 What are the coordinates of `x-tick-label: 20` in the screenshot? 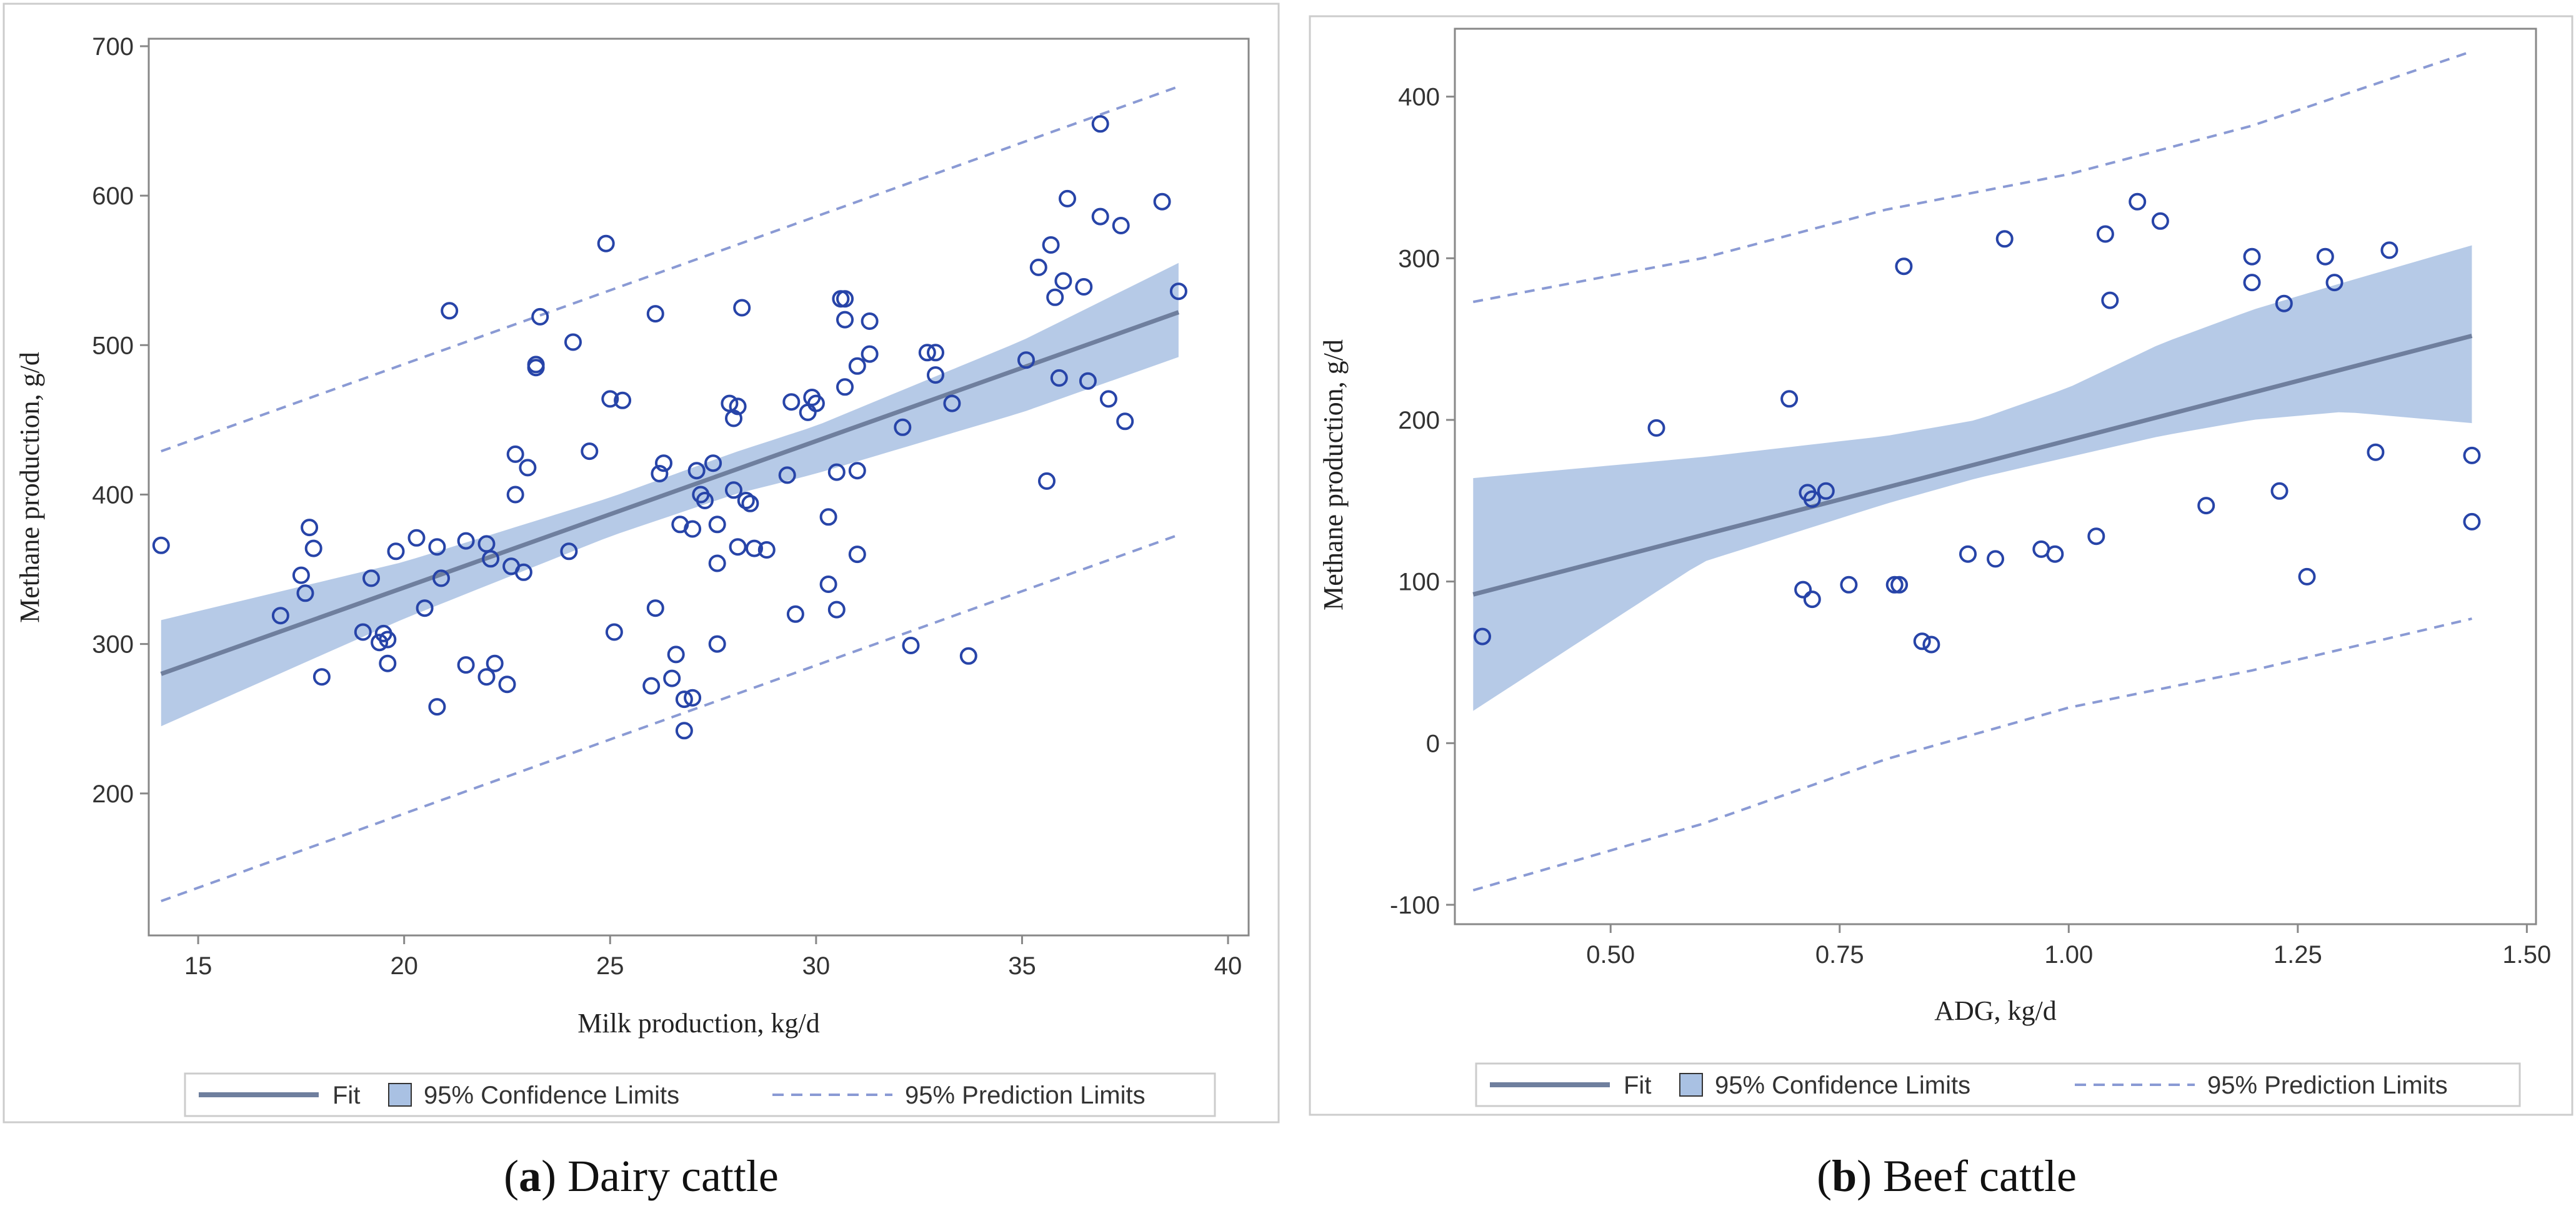 It's located at (404, 966).